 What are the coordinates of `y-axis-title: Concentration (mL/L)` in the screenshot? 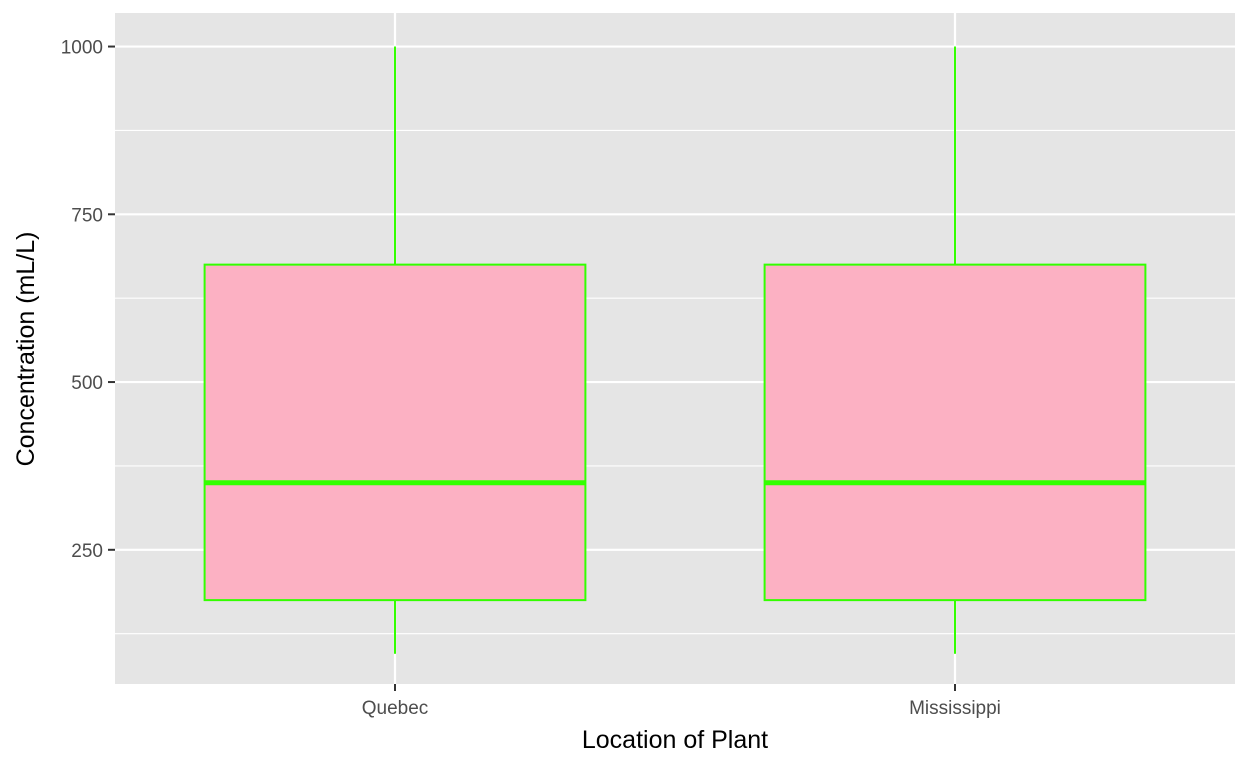 It's located at (26, 349).